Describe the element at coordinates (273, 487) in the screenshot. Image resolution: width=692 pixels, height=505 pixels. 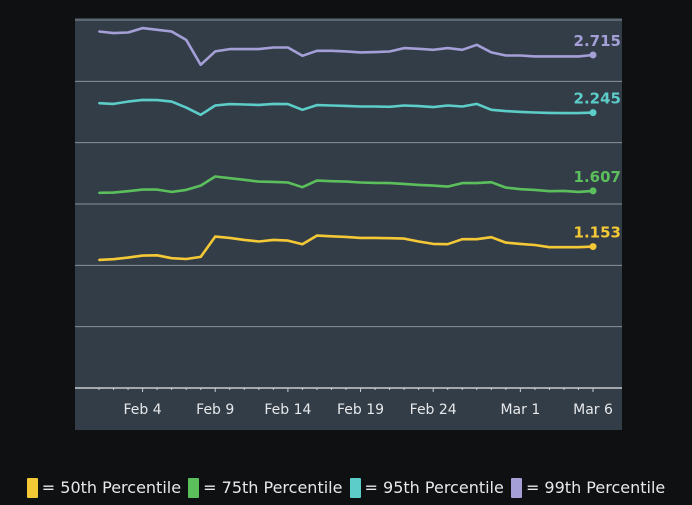
I see `legend-label: = 75th Percentile` at that location.